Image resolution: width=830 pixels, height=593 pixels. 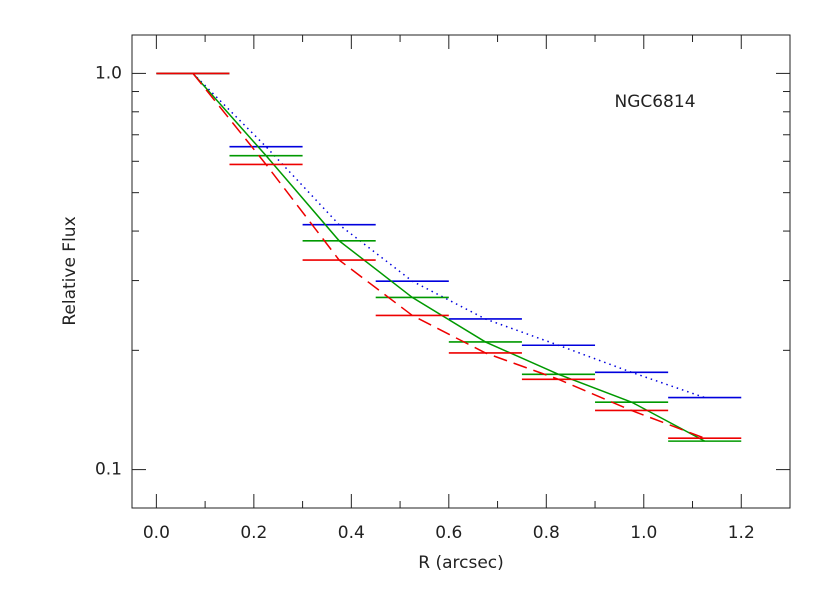 What do you see at coordinates (70, 270) in the screenshot?
I see `y-axis-label: Relative Flux` at bounding box center [70, 270].